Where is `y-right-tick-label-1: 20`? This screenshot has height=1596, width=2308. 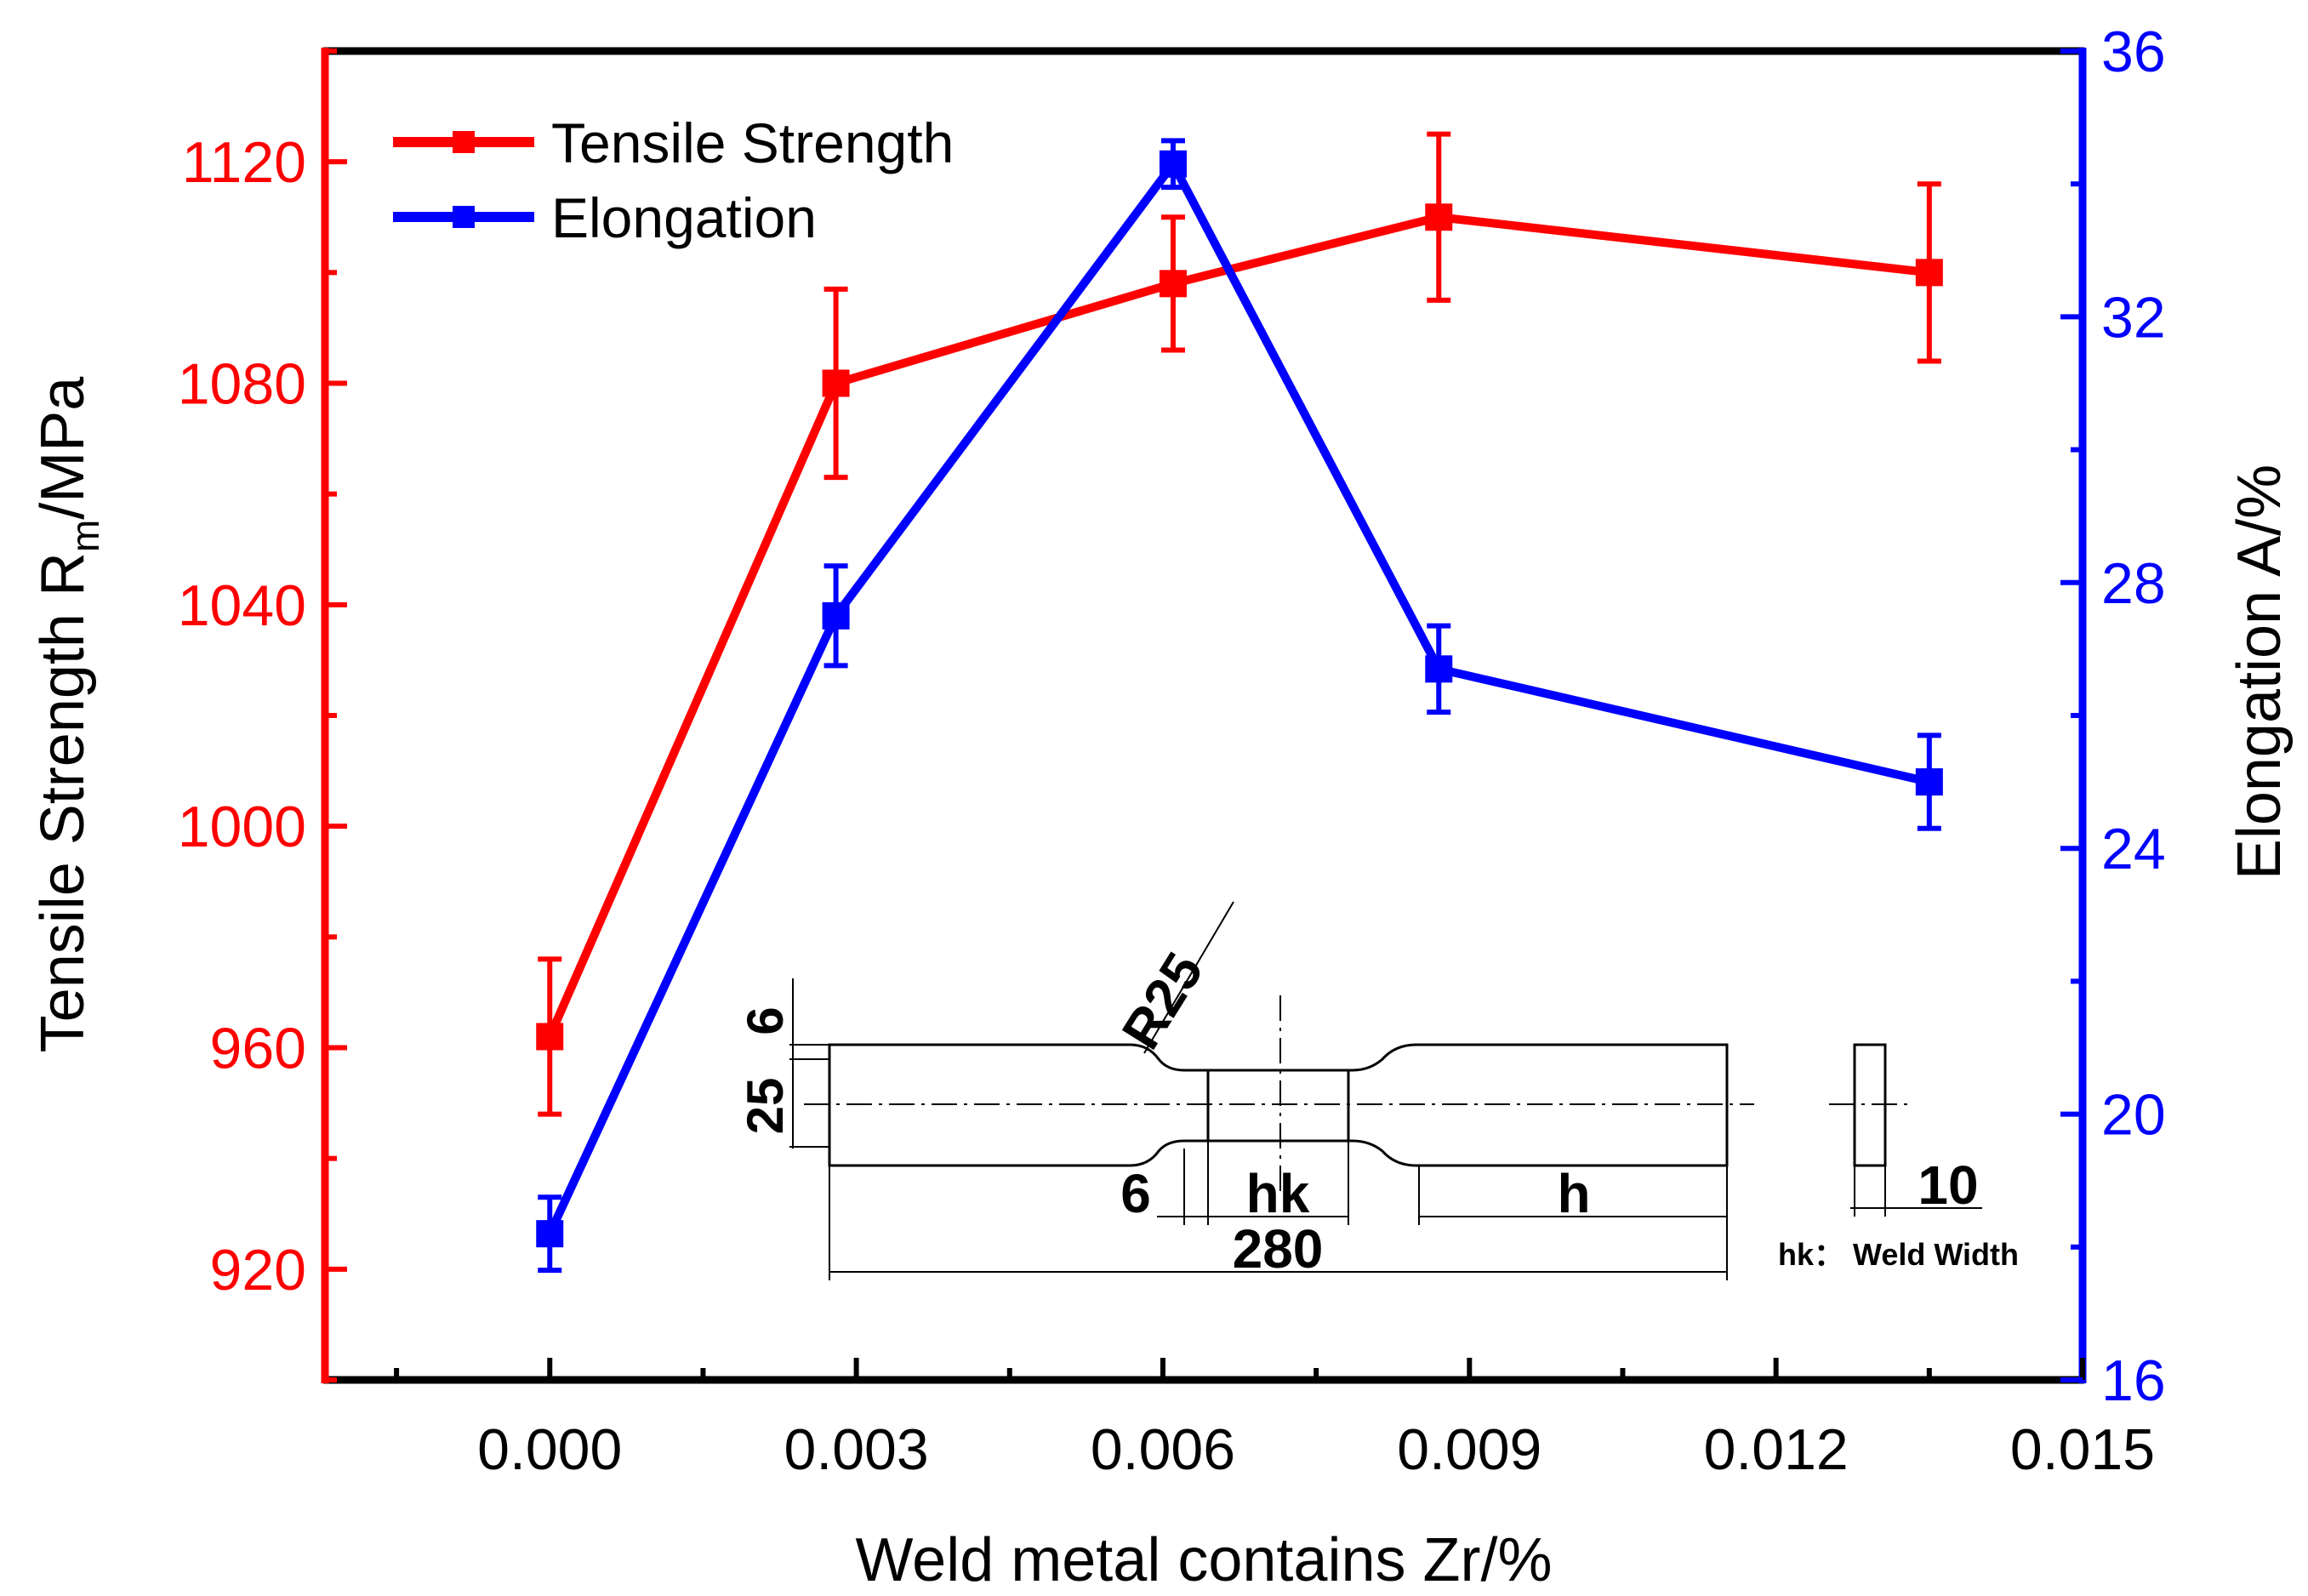 y-right-tick-label-1: 20 is located at coordinates (2133, 1115).